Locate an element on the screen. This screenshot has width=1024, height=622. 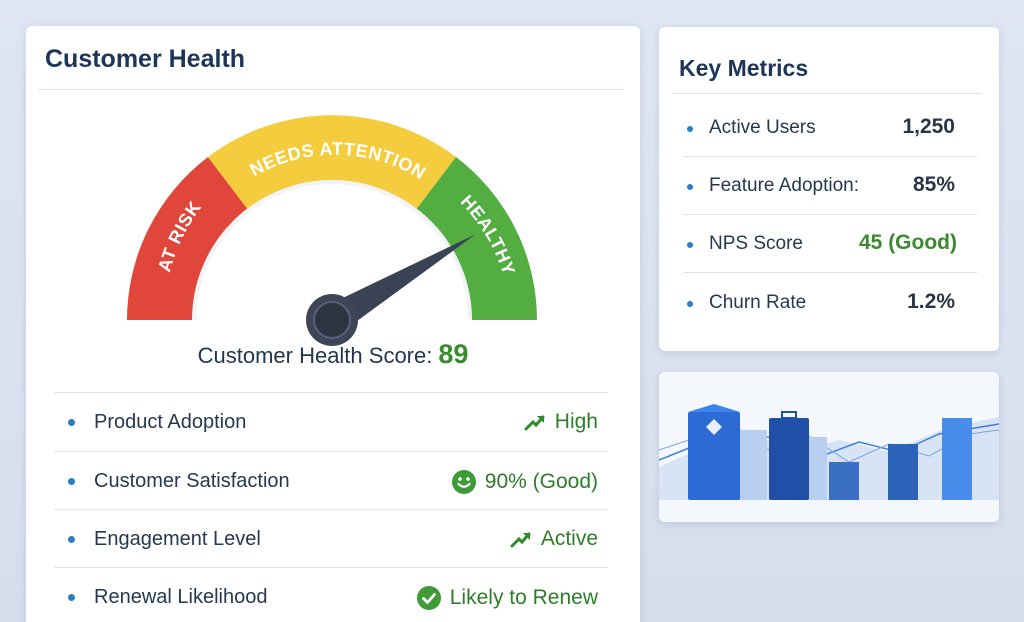
row-value-text: 90% (Good) is located at coordinates (541, 481).